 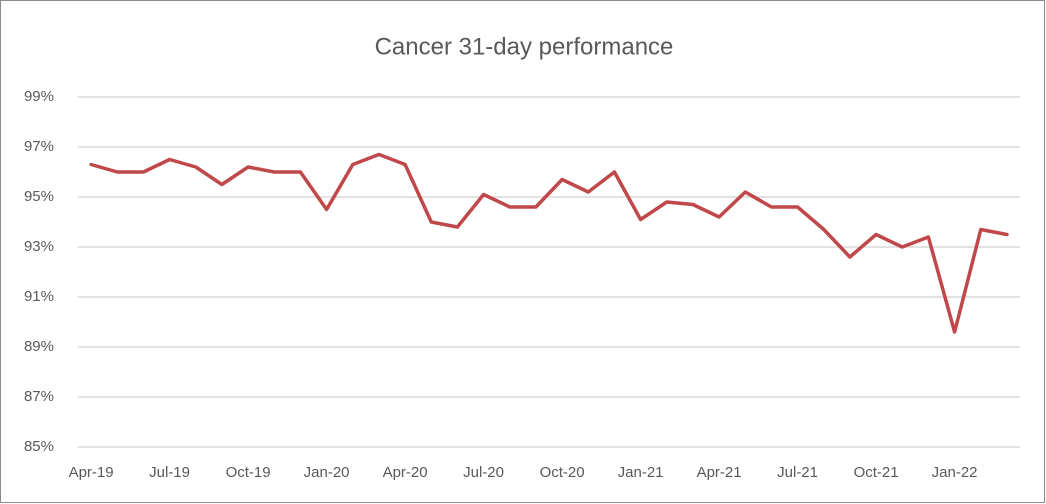 I want to click on x-tick-label: Jan-21, so click(x=641, y=472).